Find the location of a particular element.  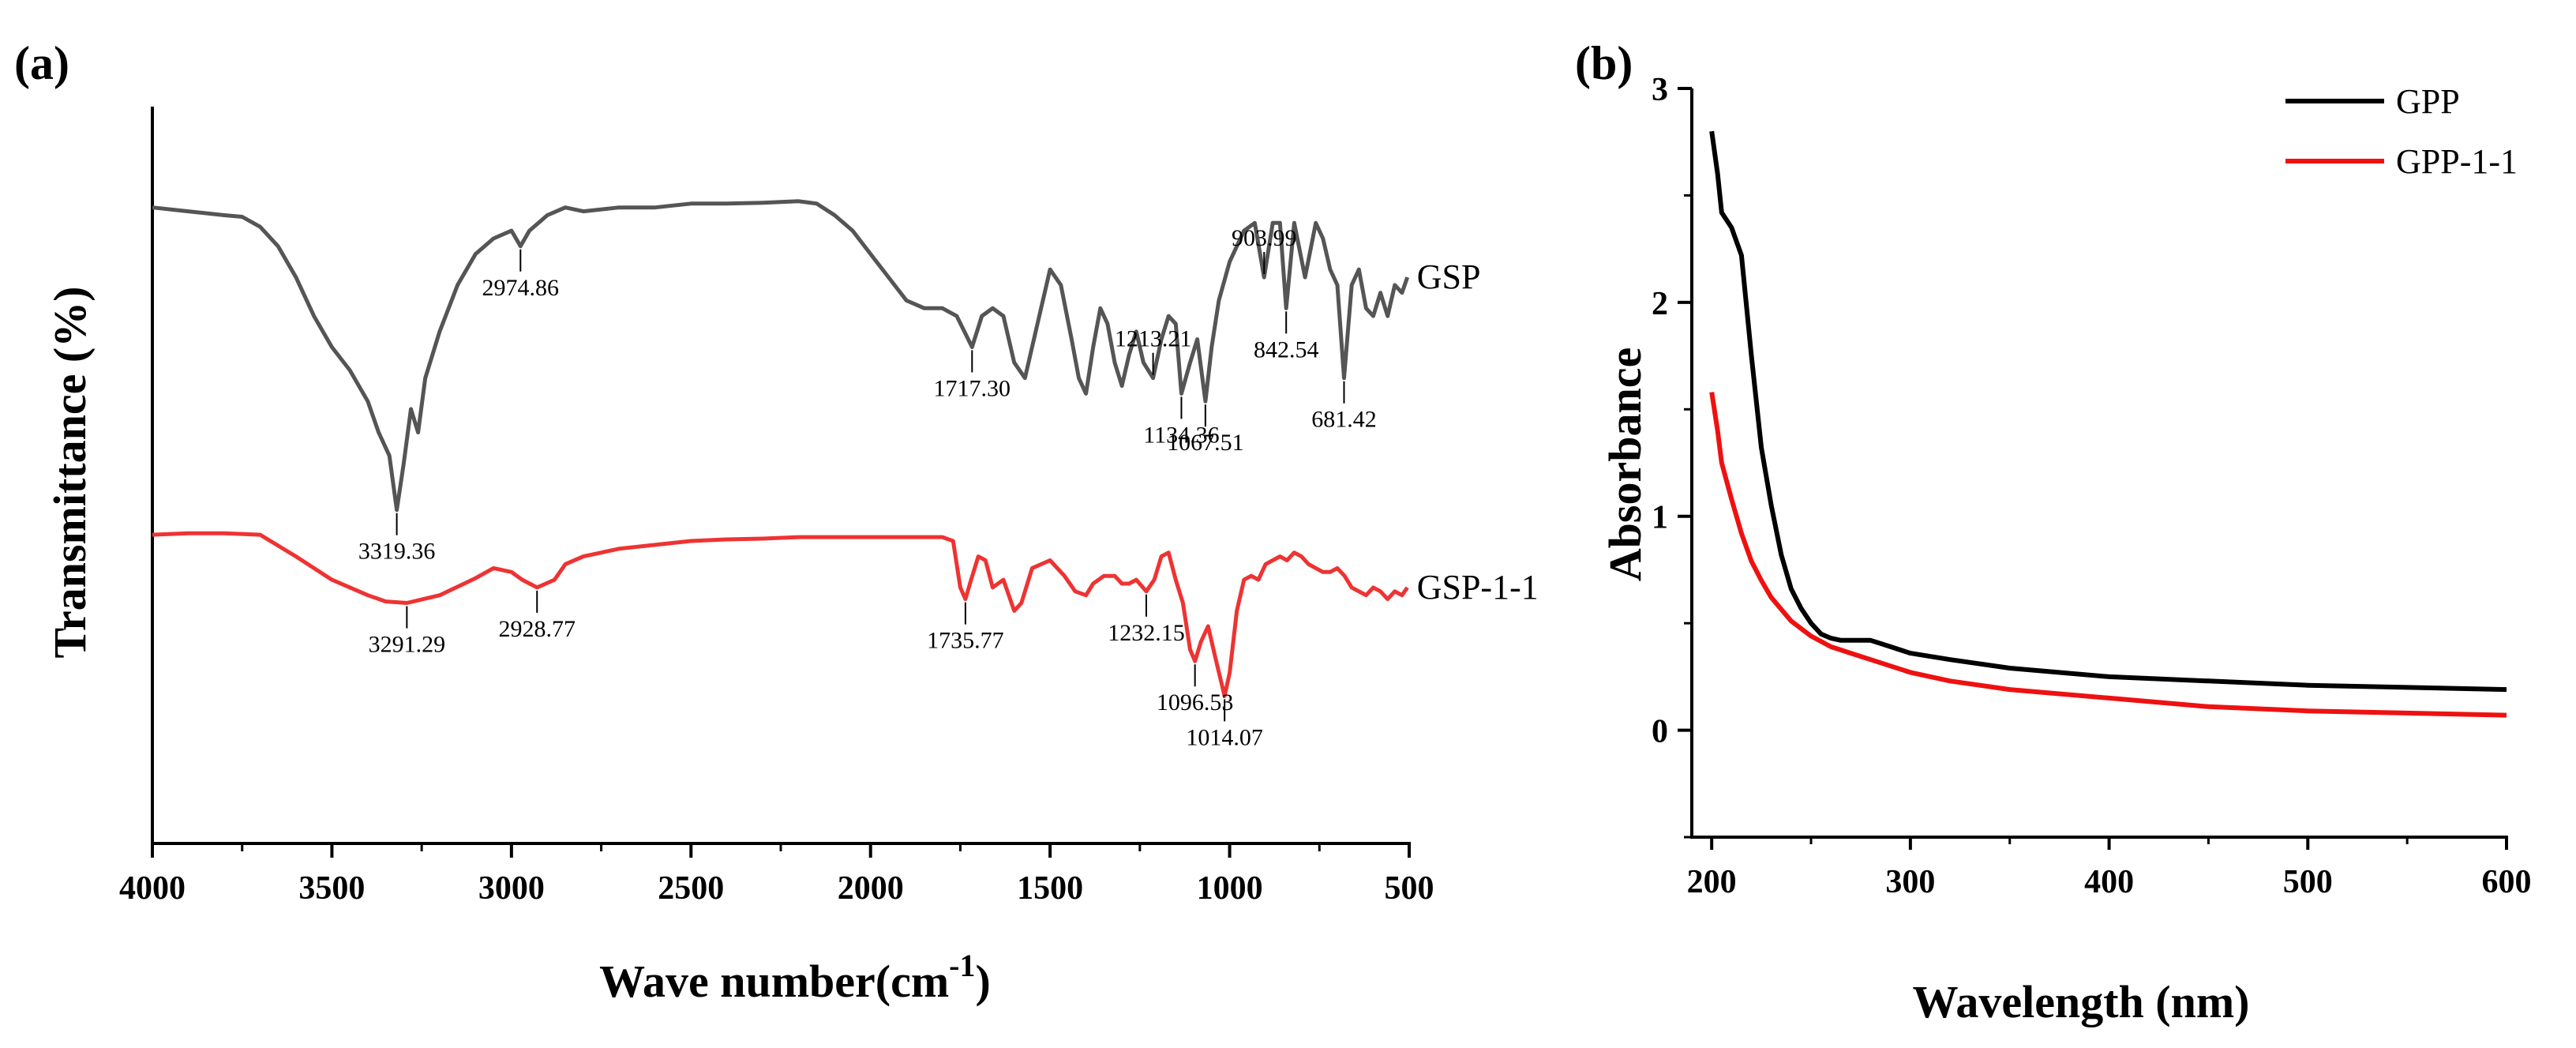

ftir-x-tick-label: 1500 is located at coordinates (1050, 888).